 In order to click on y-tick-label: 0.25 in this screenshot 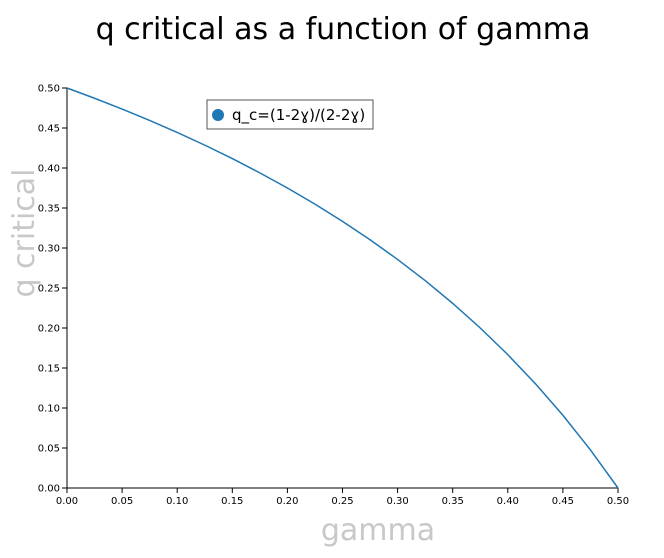, I will do `click(49, 289)`.